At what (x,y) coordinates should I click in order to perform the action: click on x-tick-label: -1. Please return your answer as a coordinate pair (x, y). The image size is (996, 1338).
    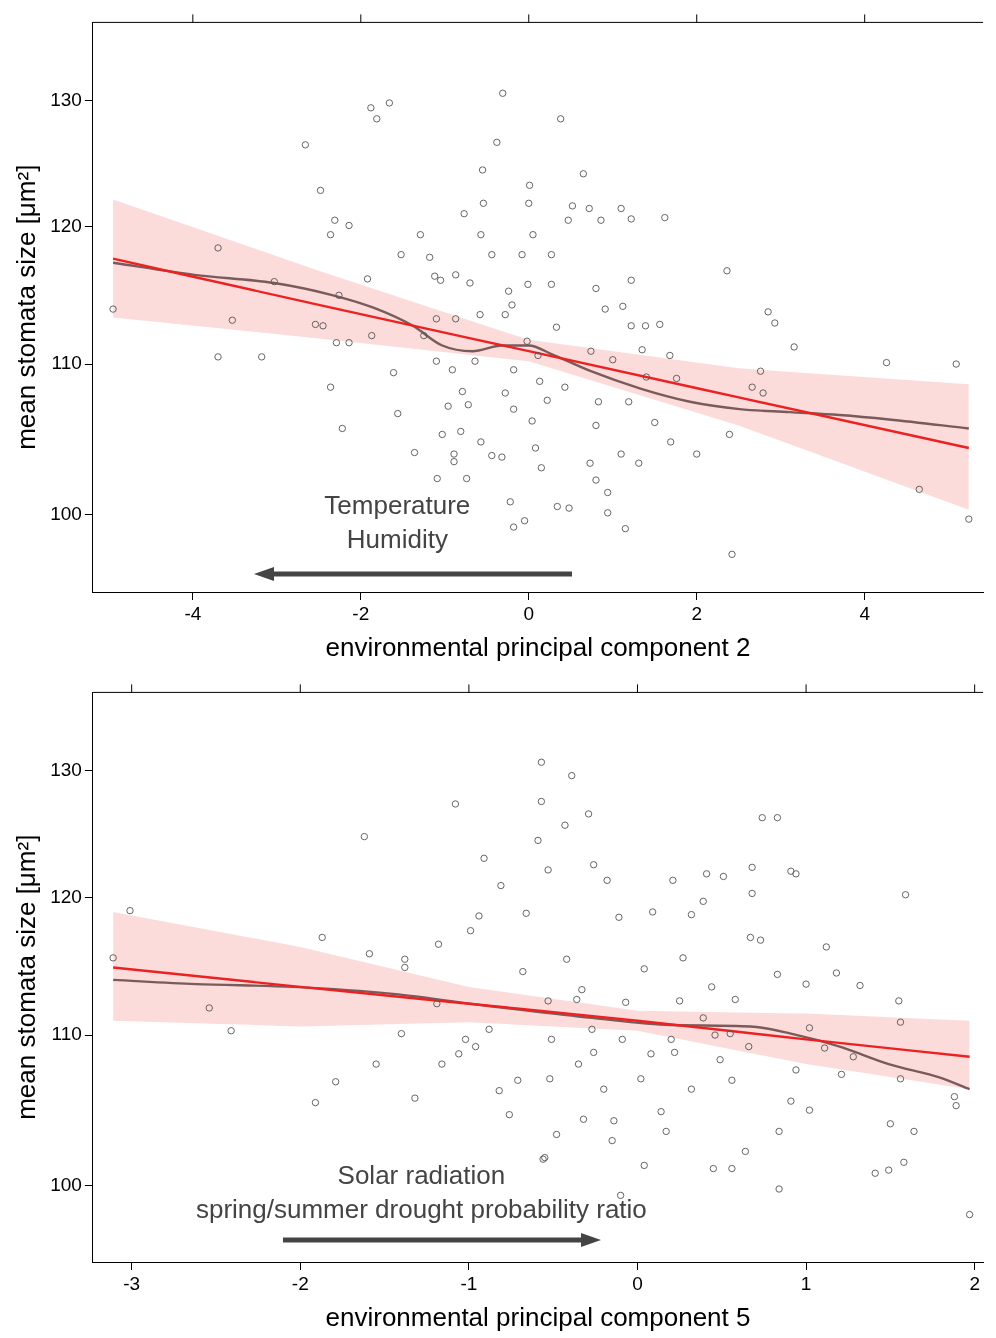
    Looking at the image, I should click on (469, 1283).